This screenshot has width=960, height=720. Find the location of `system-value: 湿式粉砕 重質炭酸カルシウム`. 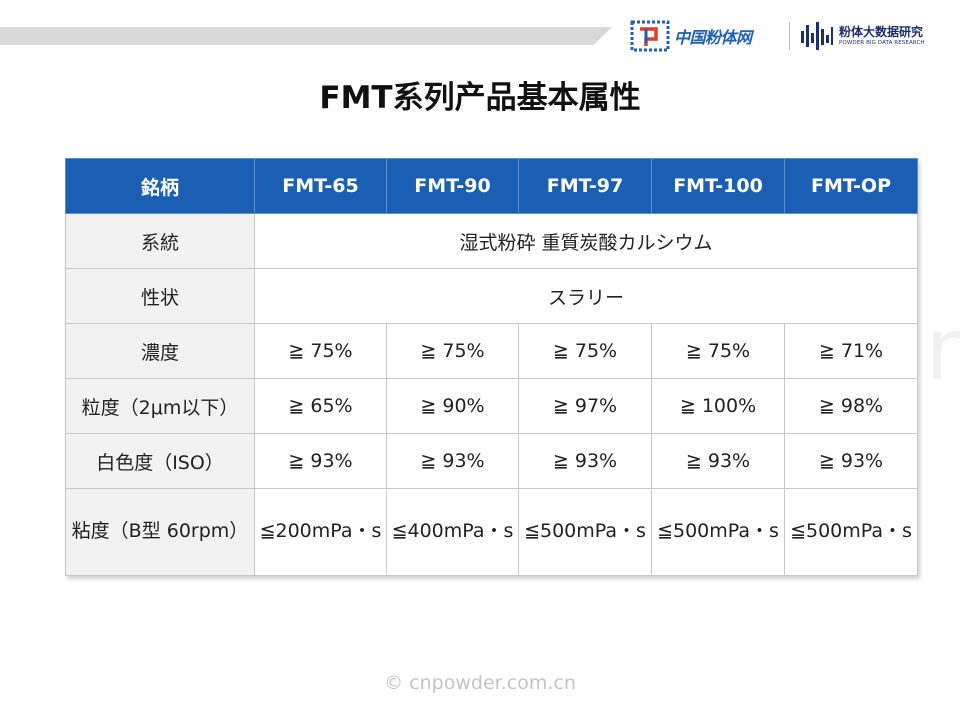

system-value: 湿式粉砕 重質炭酸カルシウム is located at coordinates (586, 241).